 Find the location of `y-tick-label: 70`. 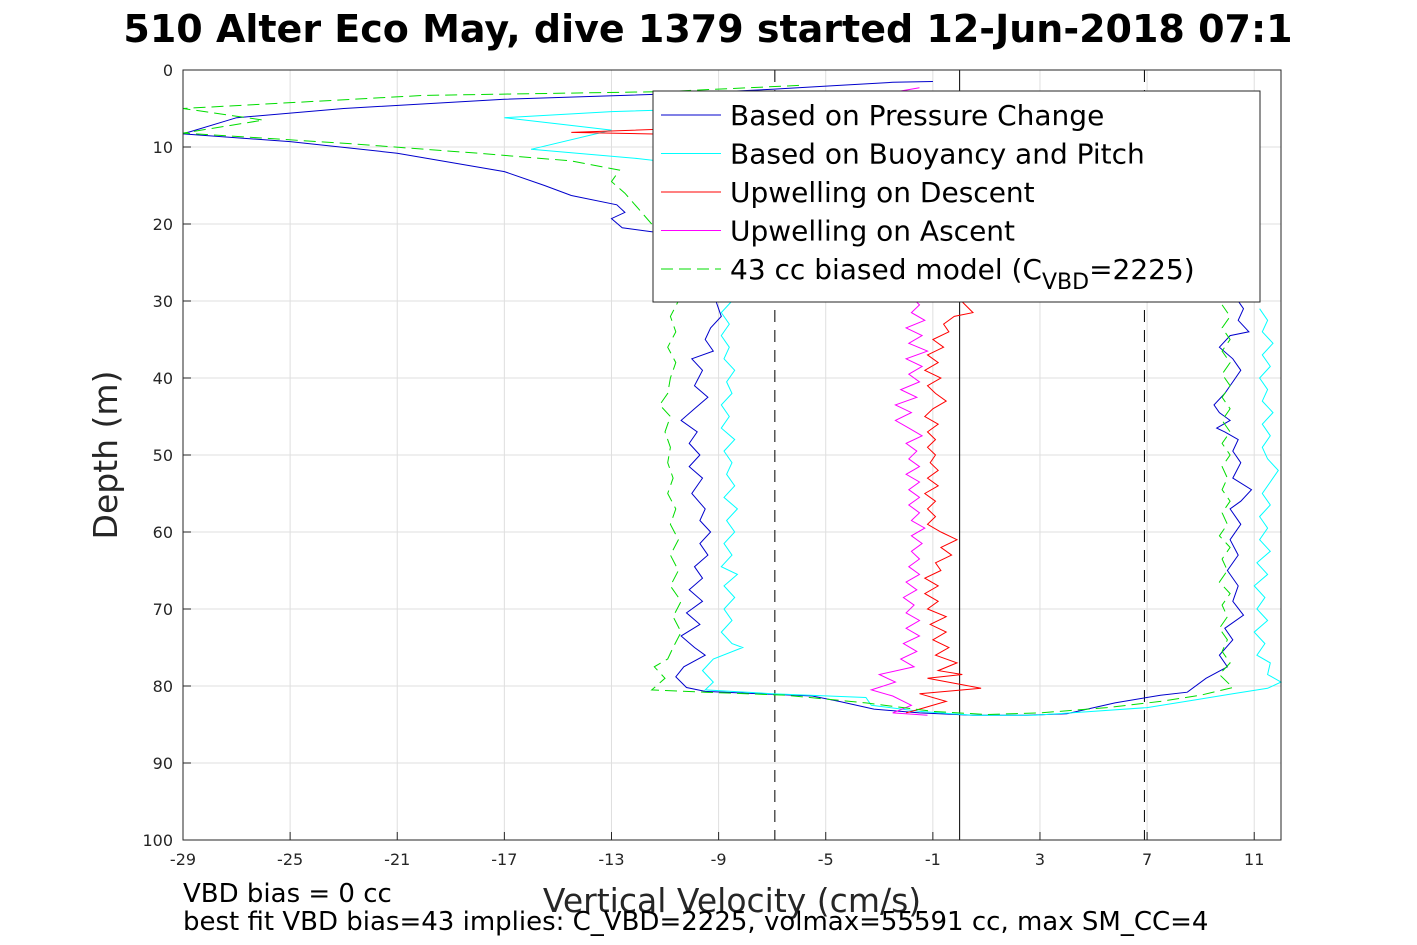

y-tick-label: 70 is located at coordinates (163, 609).